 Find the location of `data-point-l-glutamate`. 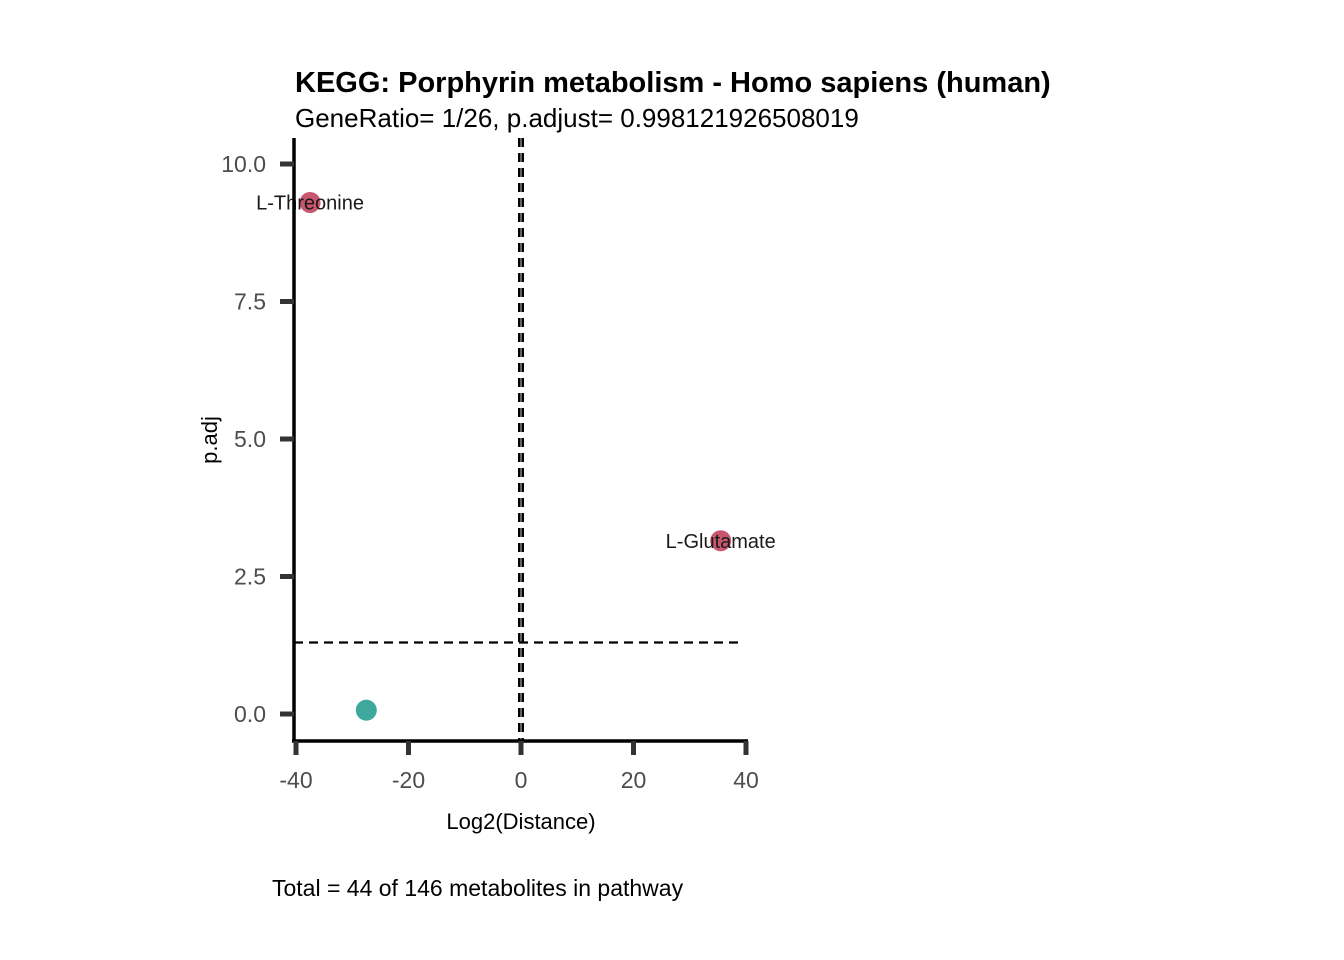

data-point-l-glutamate is located at coordinates (721, 541).